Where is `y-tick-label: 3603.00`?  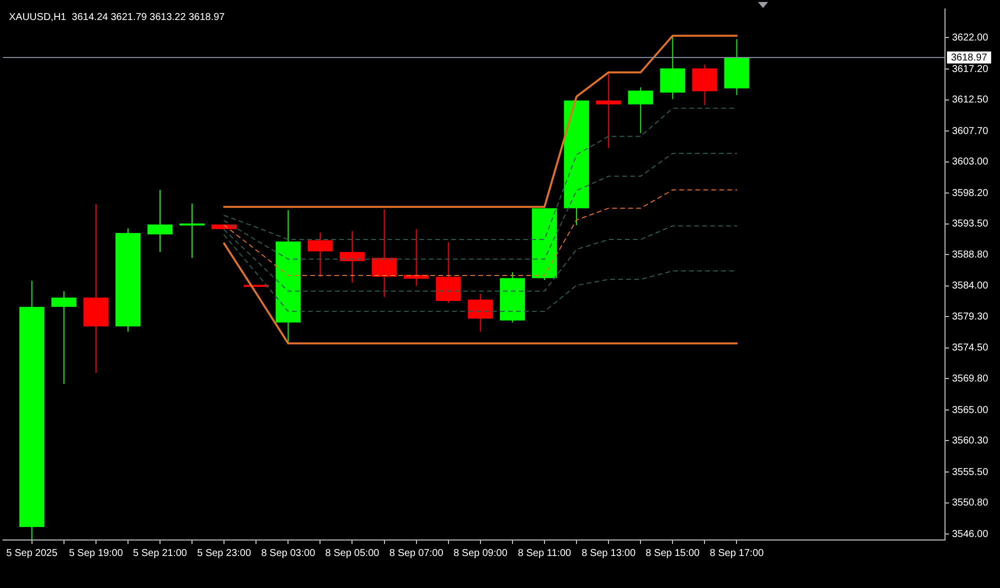 y-tick-label: 3603.00 is located at coordinates (970, 162).